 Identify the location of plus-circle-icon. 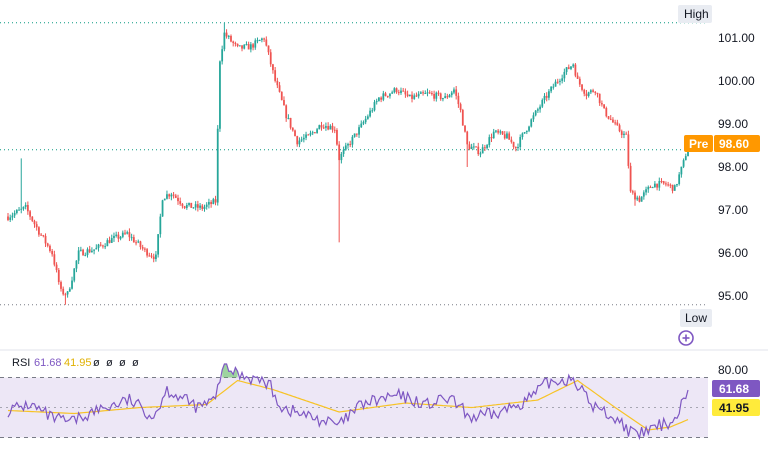
(686, 338).